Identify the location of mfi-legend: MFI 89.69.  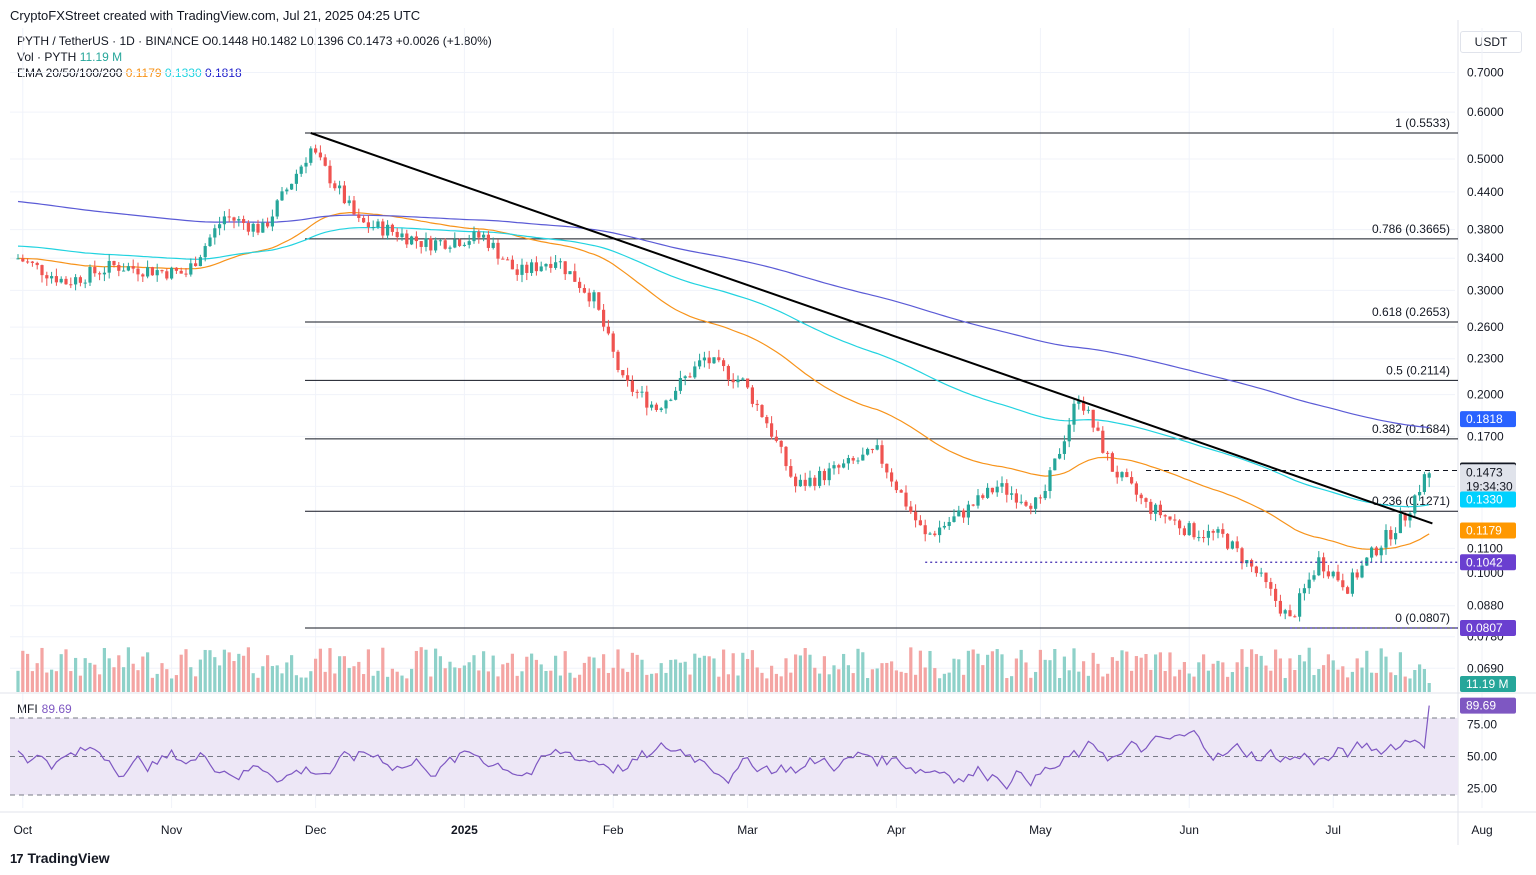
(44, 709).